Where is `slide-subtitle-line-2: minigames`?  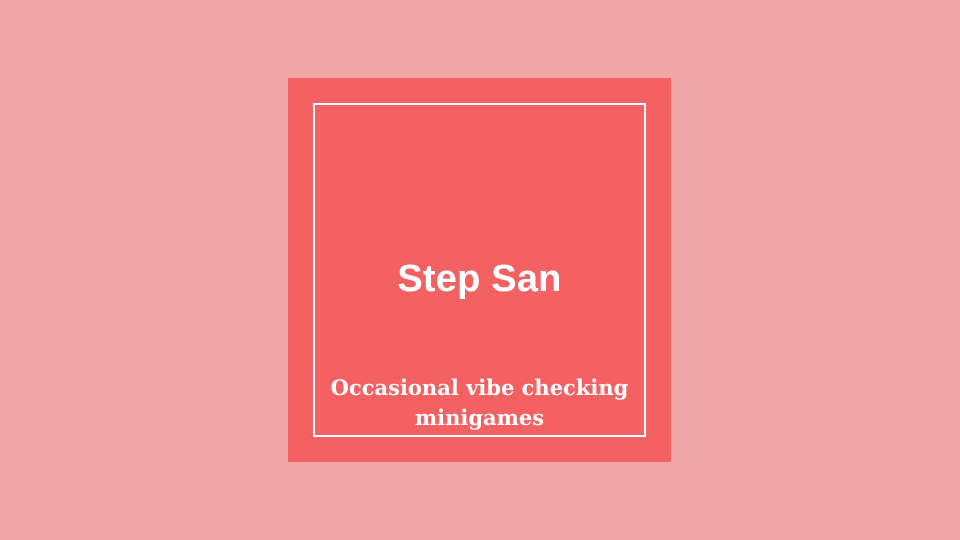
slide-subtitle-line-2: minigames is located at coordinates (479, 417).